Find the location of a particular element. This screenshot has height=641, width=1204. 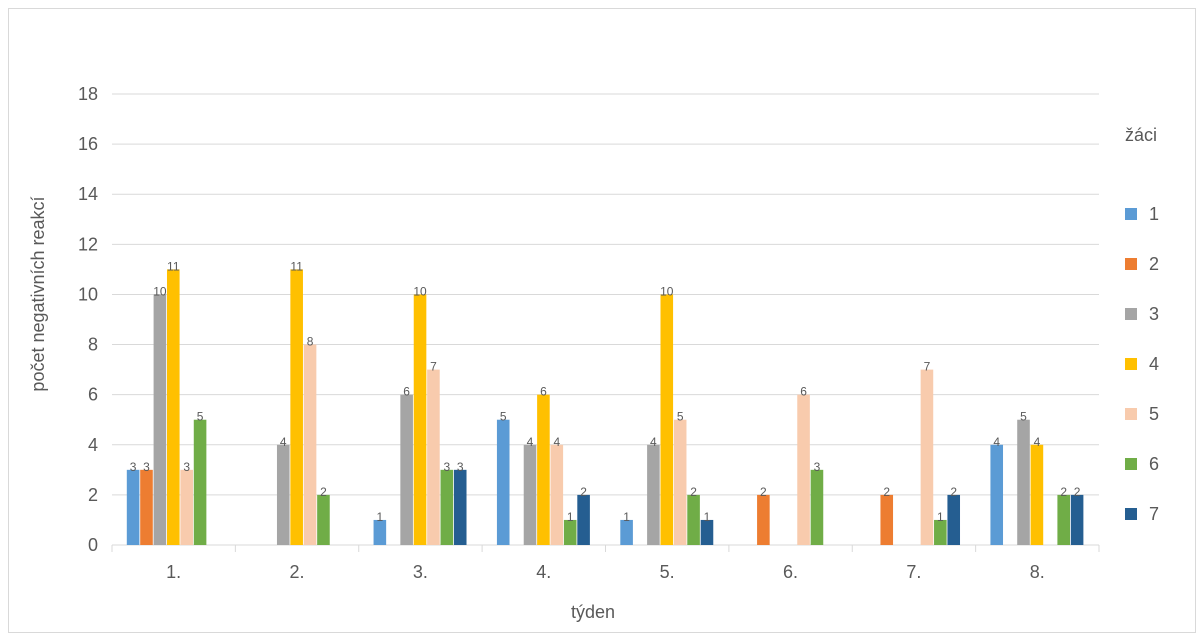

legend-label: 1 is located at coordinates (1154, 214).